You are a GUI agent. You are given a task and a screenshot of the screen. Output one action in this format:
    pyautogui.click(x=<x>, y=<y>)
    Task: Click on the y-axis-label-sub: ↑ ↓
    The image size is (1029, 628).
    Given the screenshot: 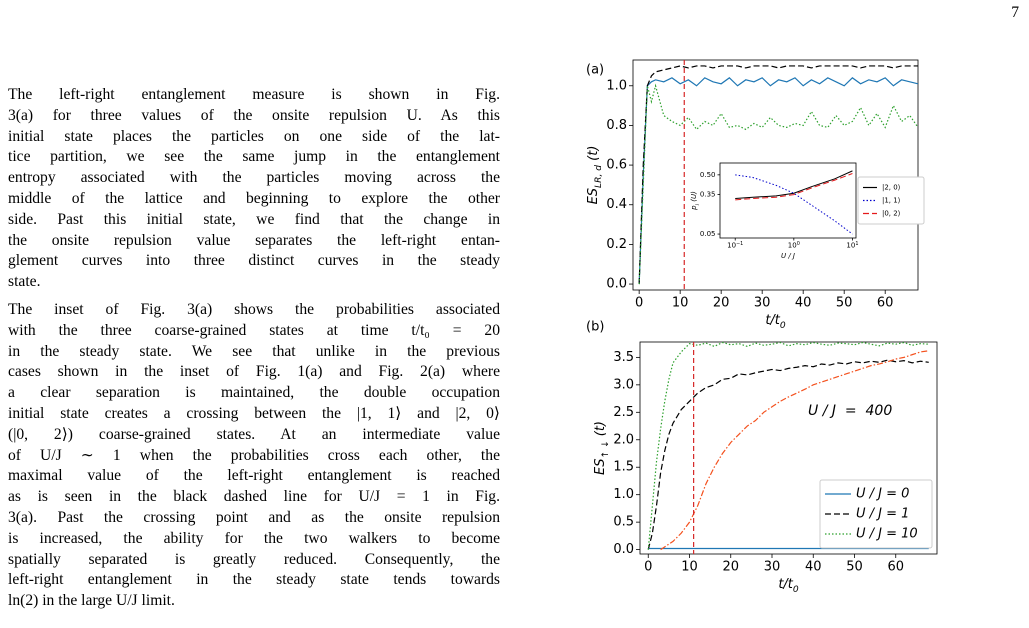 What is the action you would take?
    pyautogui.click(x=606, y=449)
    